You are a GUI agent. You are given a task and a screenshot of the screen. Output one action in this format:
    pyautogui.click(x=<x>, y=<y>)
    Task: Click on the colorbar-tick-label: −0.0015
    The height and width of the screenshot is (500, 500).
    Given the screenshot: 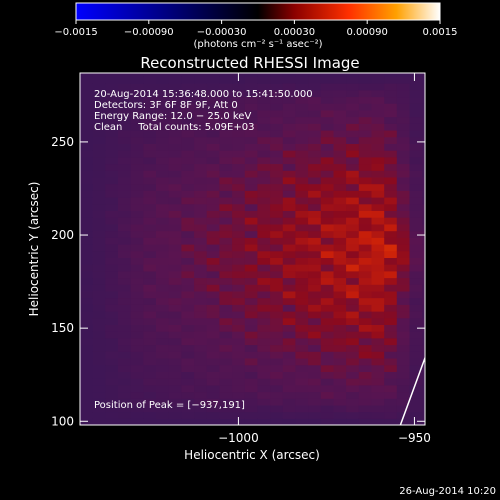 What is the action you would take?
    pyautogui.click(x=75, y=32)
    